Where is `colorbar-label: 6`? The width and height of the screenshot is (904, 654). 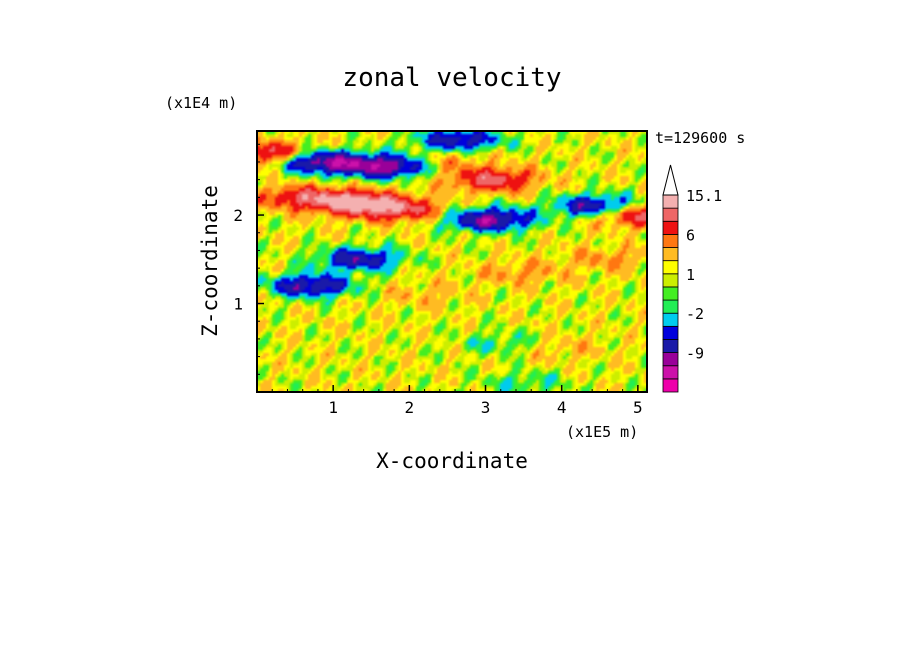
colorbar-label: 6 is located at coordinates (690, 235).